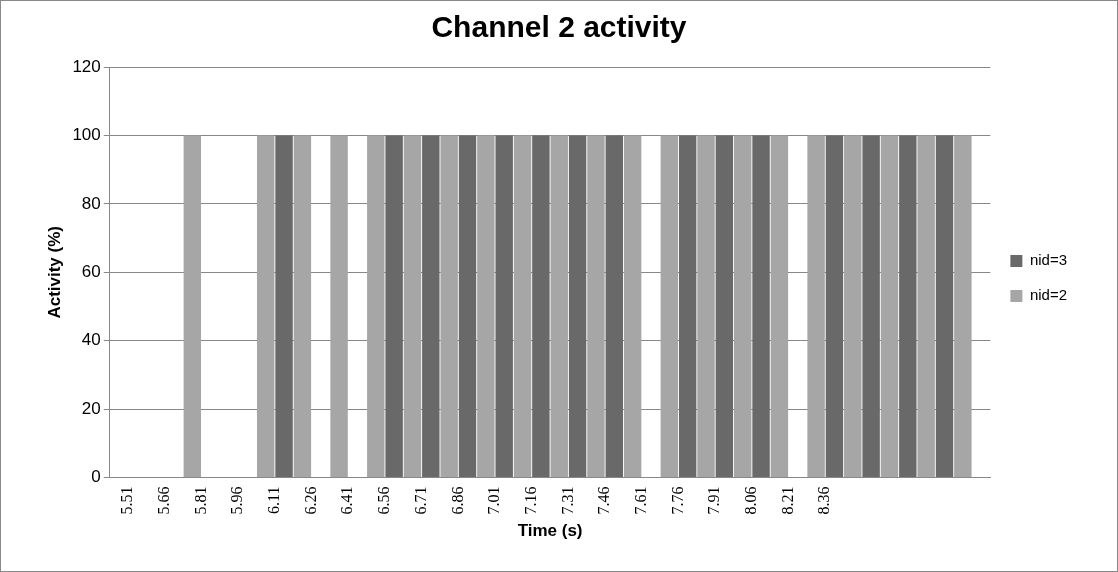 Image resolution: width=1118 pixels, height=572 pixels. What do you see at coordinates (86, 135) in the screenshot?
I see `y-tick-label: 100` at bounding box center [86, 135].